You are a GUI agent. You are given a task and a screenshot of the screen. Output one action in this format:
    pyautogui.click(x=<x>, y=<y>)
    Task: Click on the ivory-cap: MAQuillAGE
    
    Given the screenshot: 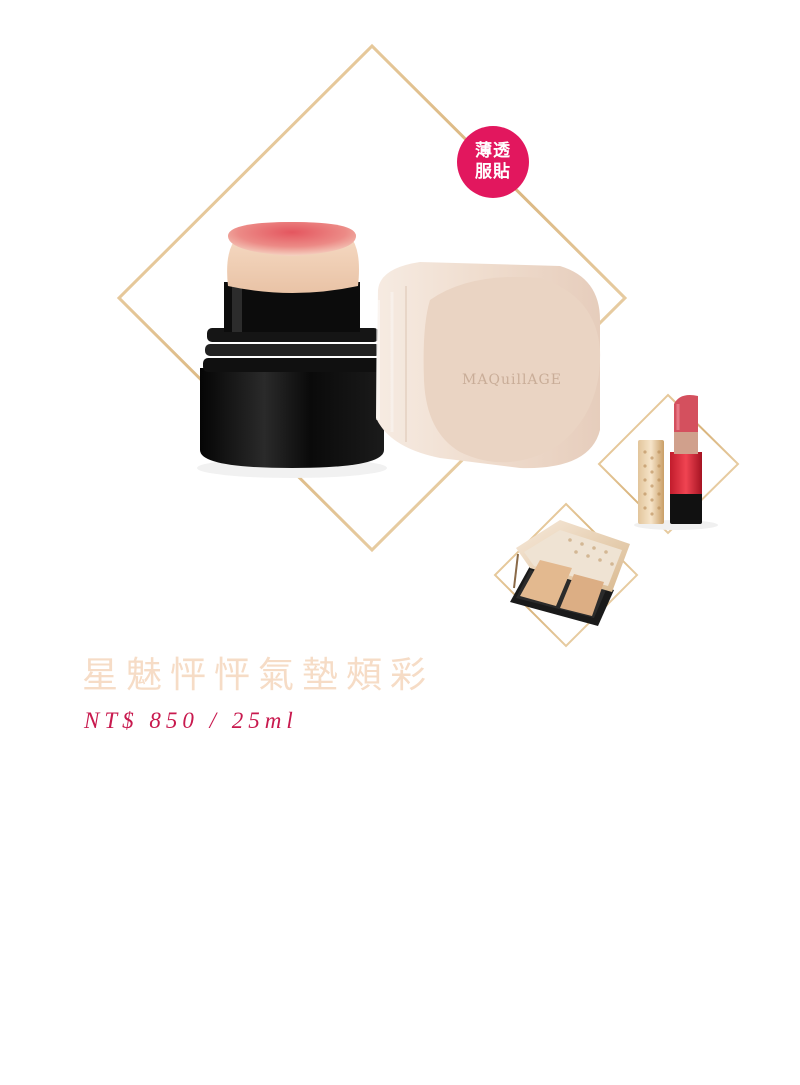 What is the action you would take?
    pyautogui.click(x=488, y=365)
    